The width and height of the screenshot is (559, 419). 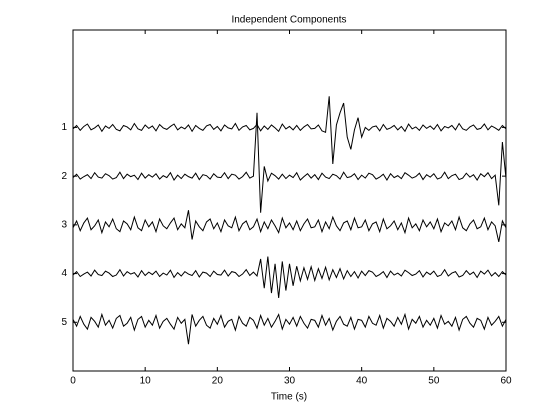 I want to click on y-tick-label: 4, so click(x=64, y=273).